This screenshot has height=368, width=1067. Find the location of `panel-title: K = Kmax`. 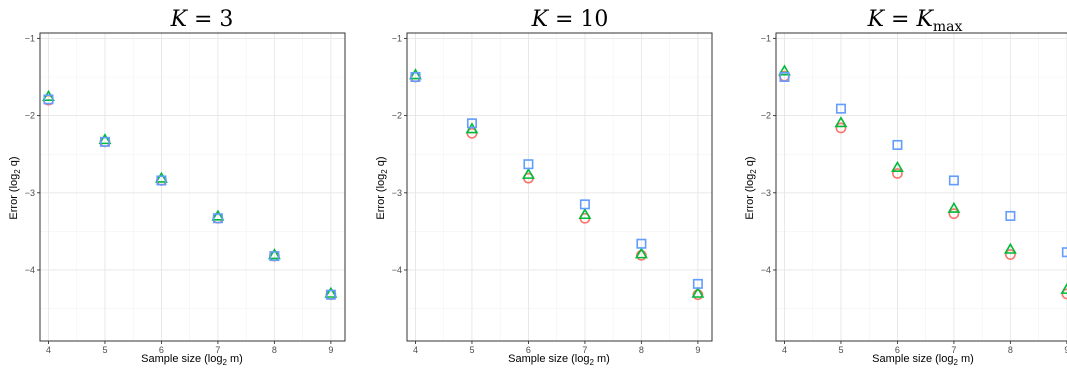

panel-title: K = Kmax is located at coordinates (915, 21).